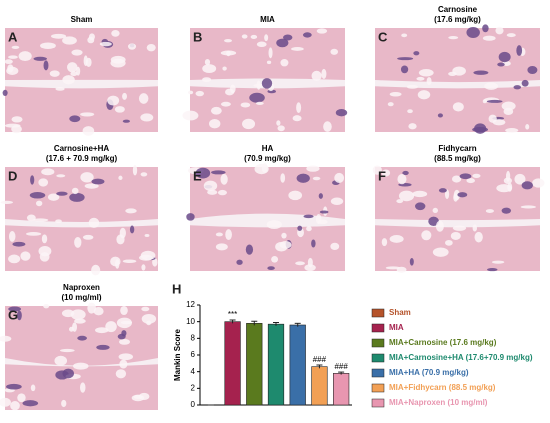 This screenshot has height=423, width=550. Describe the element at coordinates (197, 175) in the screenshot. I see `panel-letter: E` at that location.